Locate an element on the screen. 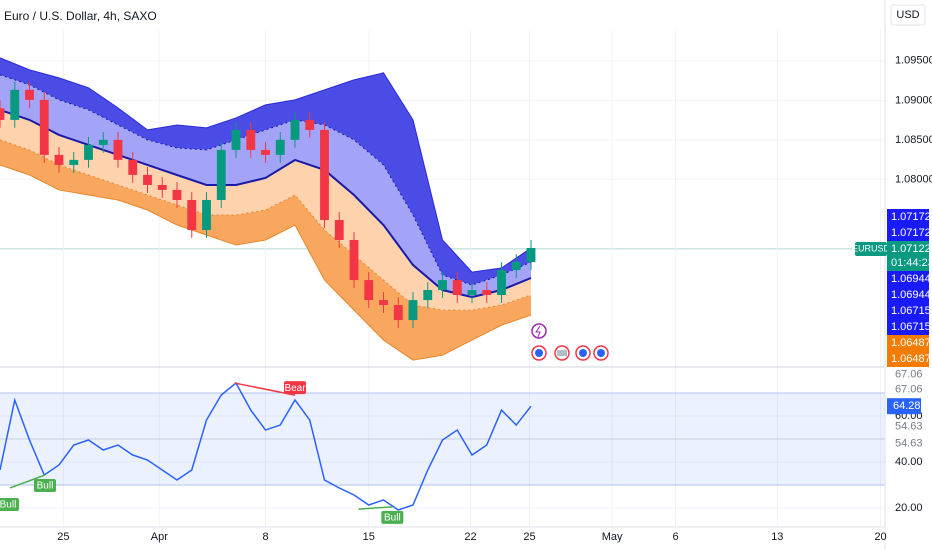  x-tick-label: 13 is located at coordinates (777, 537).